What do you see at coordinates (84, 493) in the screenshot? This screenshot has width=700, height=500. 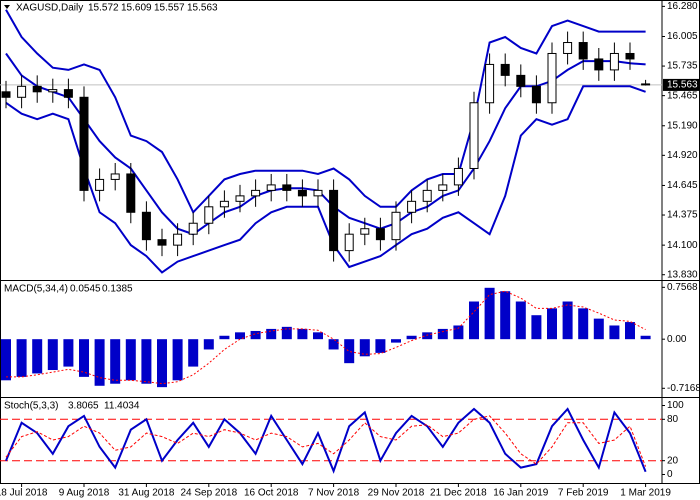 I see `x-tick-label: 9 Aug 2018` at bounding box center [84, 493].